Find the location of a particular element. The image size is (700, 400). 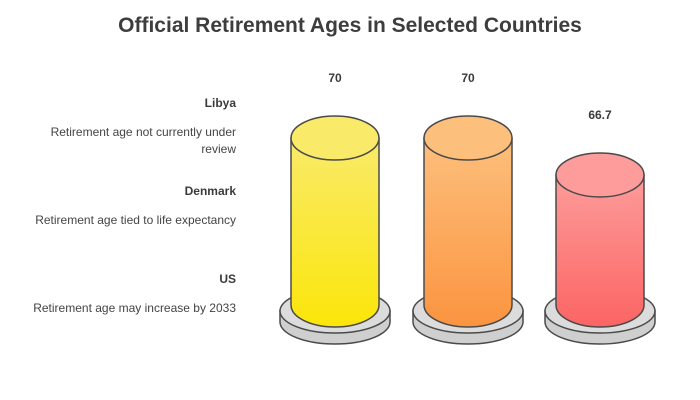

legend-desc-denmark: Retirement age tied to life expectancy is located at coordinates (135, 220).